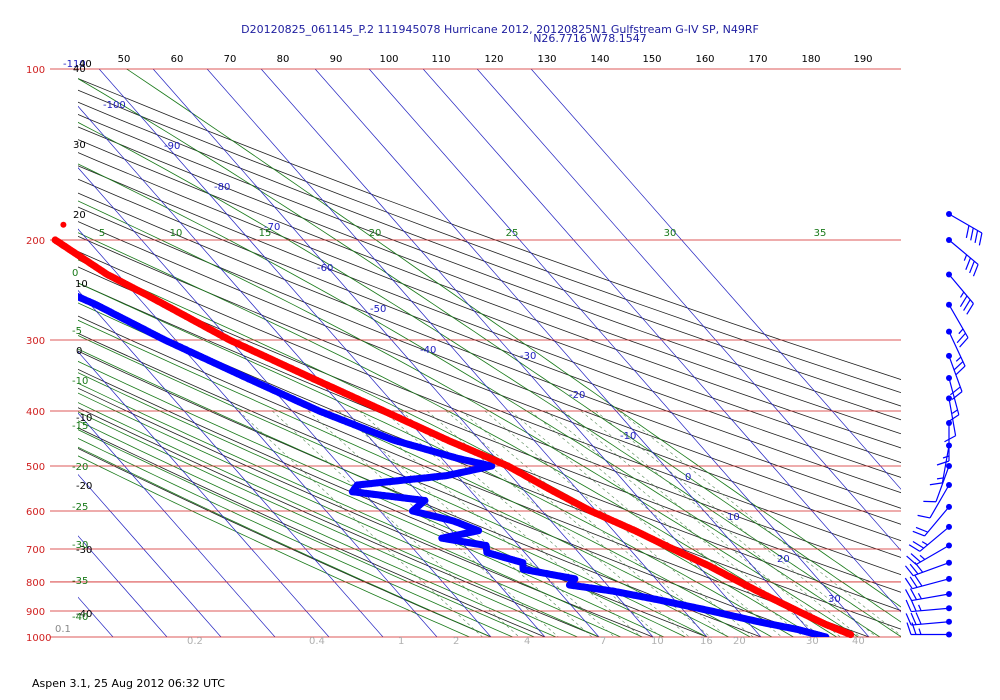  Describe the element at coordinates (590, 38) in the screenshot. I see `chart-subtitle: N26.7716 W78.1547` at that location.